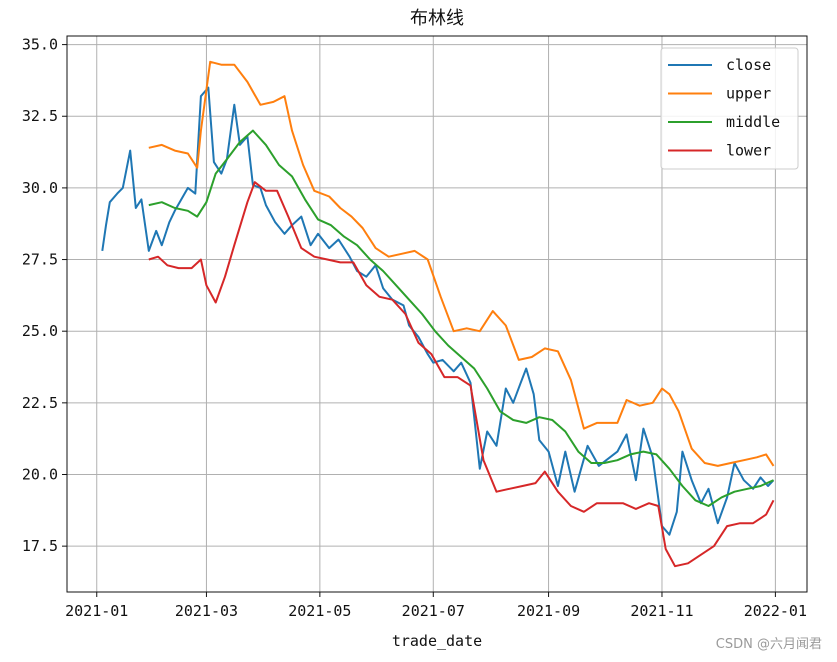 The height and width of the screenshot is (662, 837). What do you see at coordinates (40, 45) in the screenshot?
I see `y-tick-label: 35.0` at bounding box center [40, 45].